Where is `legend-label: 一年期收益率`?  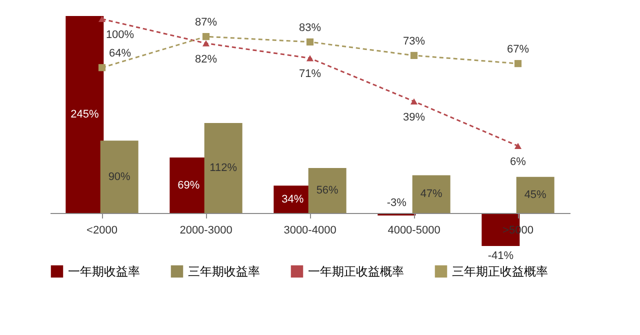
legend-label: 一年期收益率 is located at coordinates (104, 271).